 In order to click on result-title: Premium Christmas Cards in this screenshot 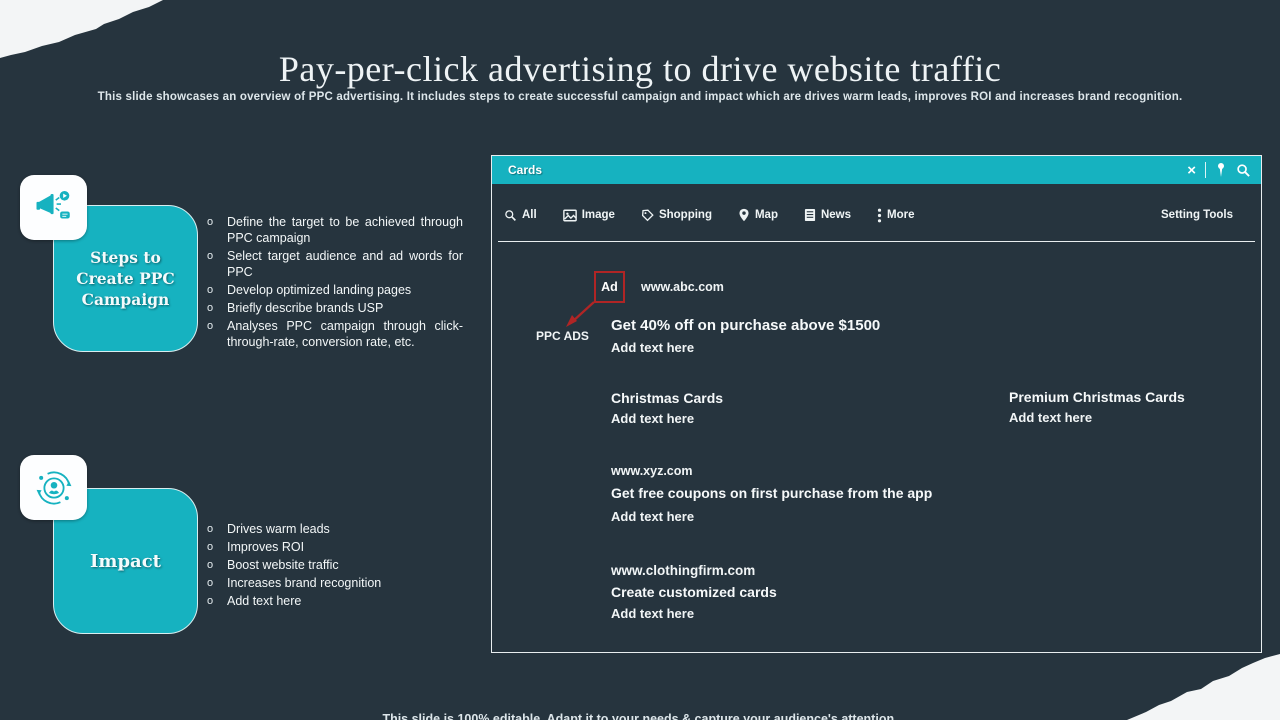, I will do `click(1097, 397)`.